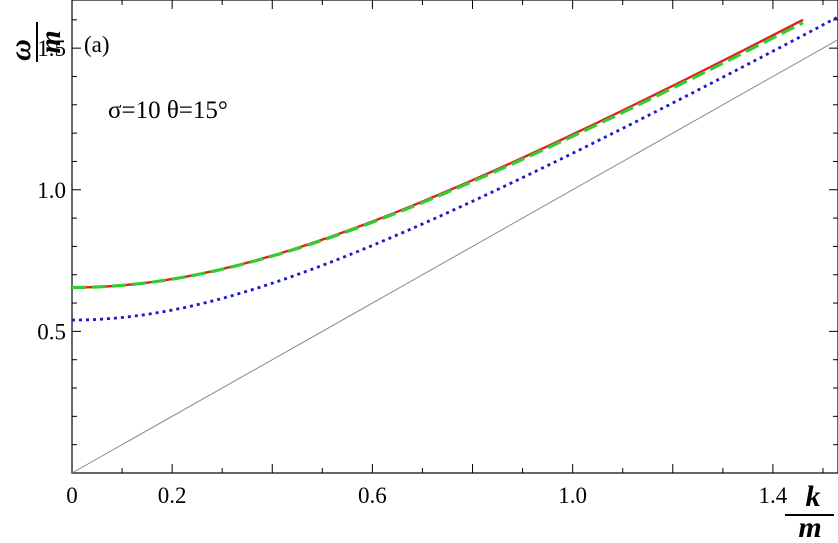 The width and height of the screenshot is (838, 543). What do you see at coordinates (813, 496) in the screenshot?
I see `x-axis-label-numerator: k` at bounding box center [813, 496].